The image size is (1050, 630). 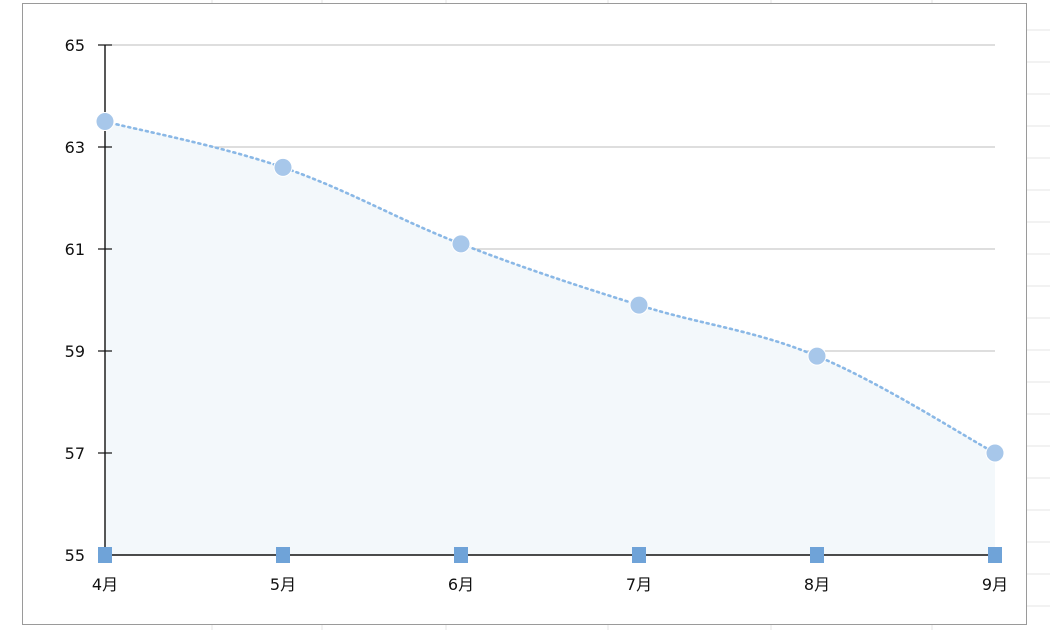 I want to click on y-tick-label: 57, so click(x=75, y=453).